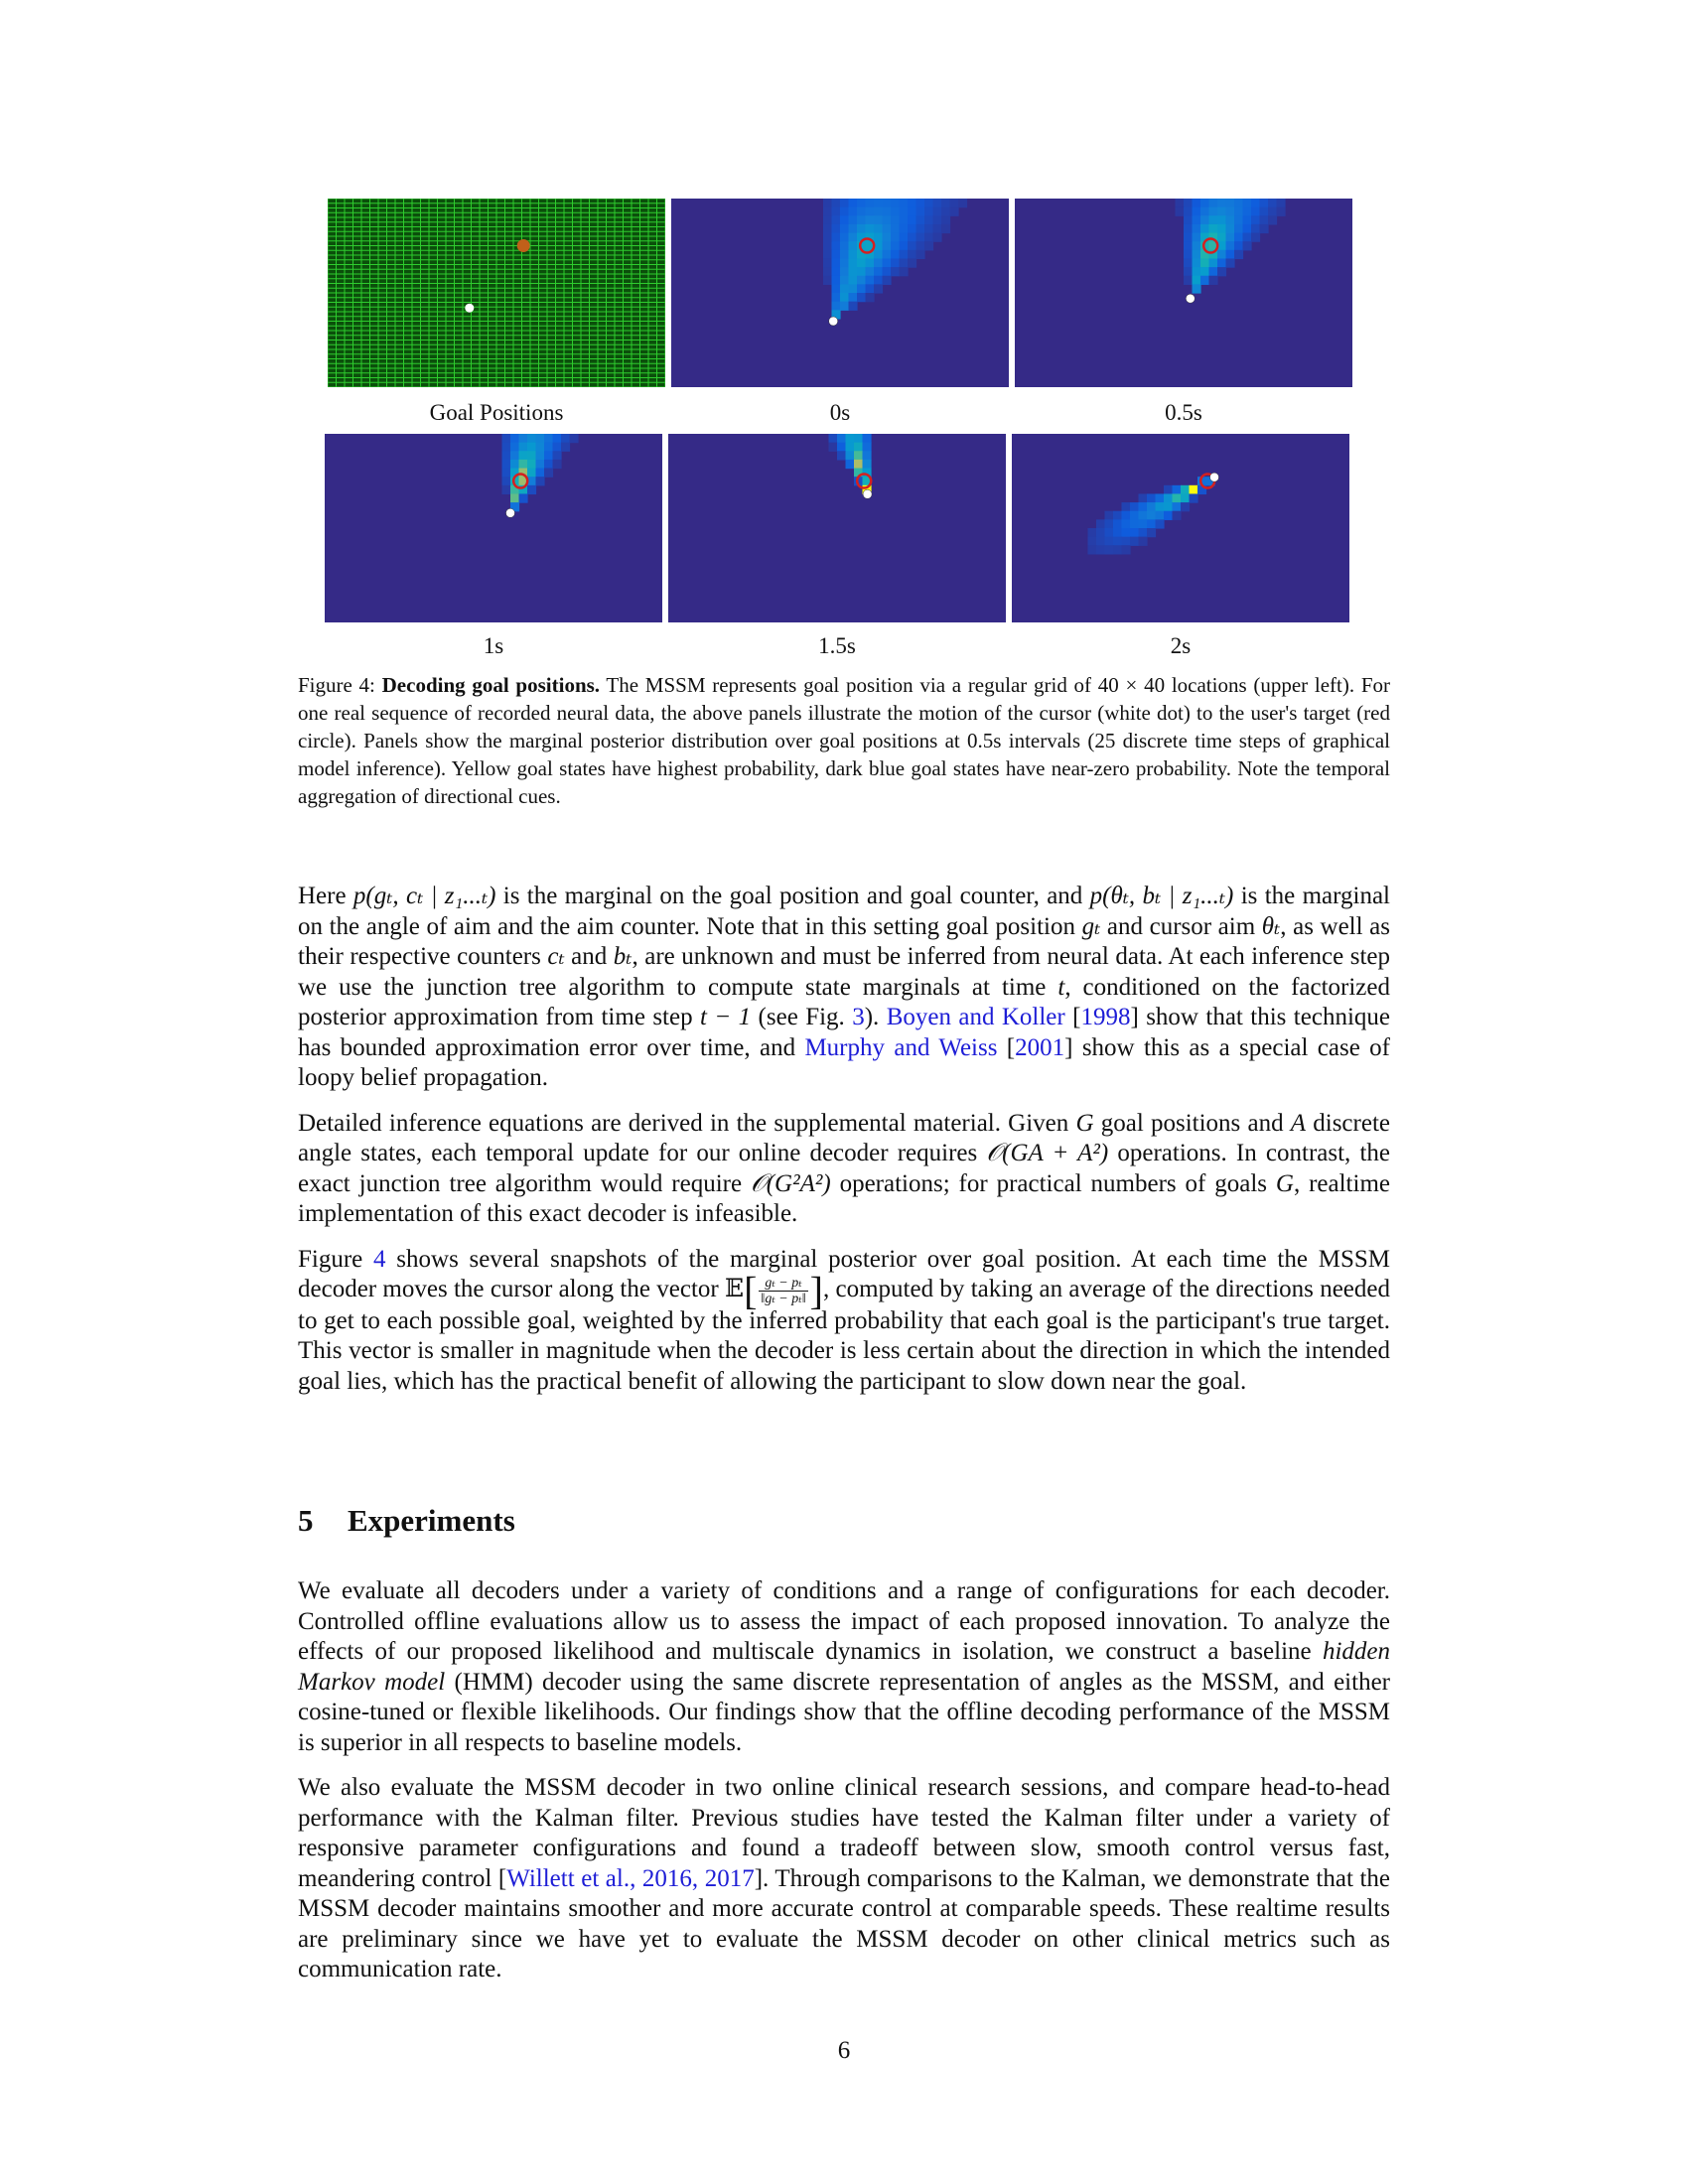 The height and width of the screenshot is (2184, 1688). I want to click on emphasis: hidden Markov model, so click(844, 1667).